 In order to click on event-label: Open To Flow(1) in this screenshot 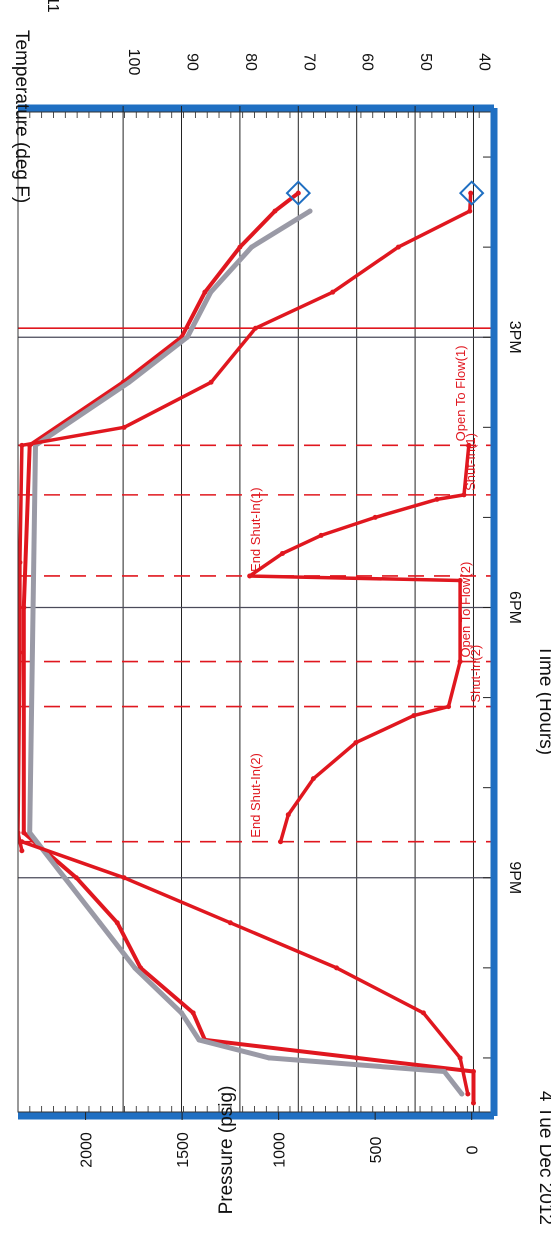, I will do `click(460, 393)`.